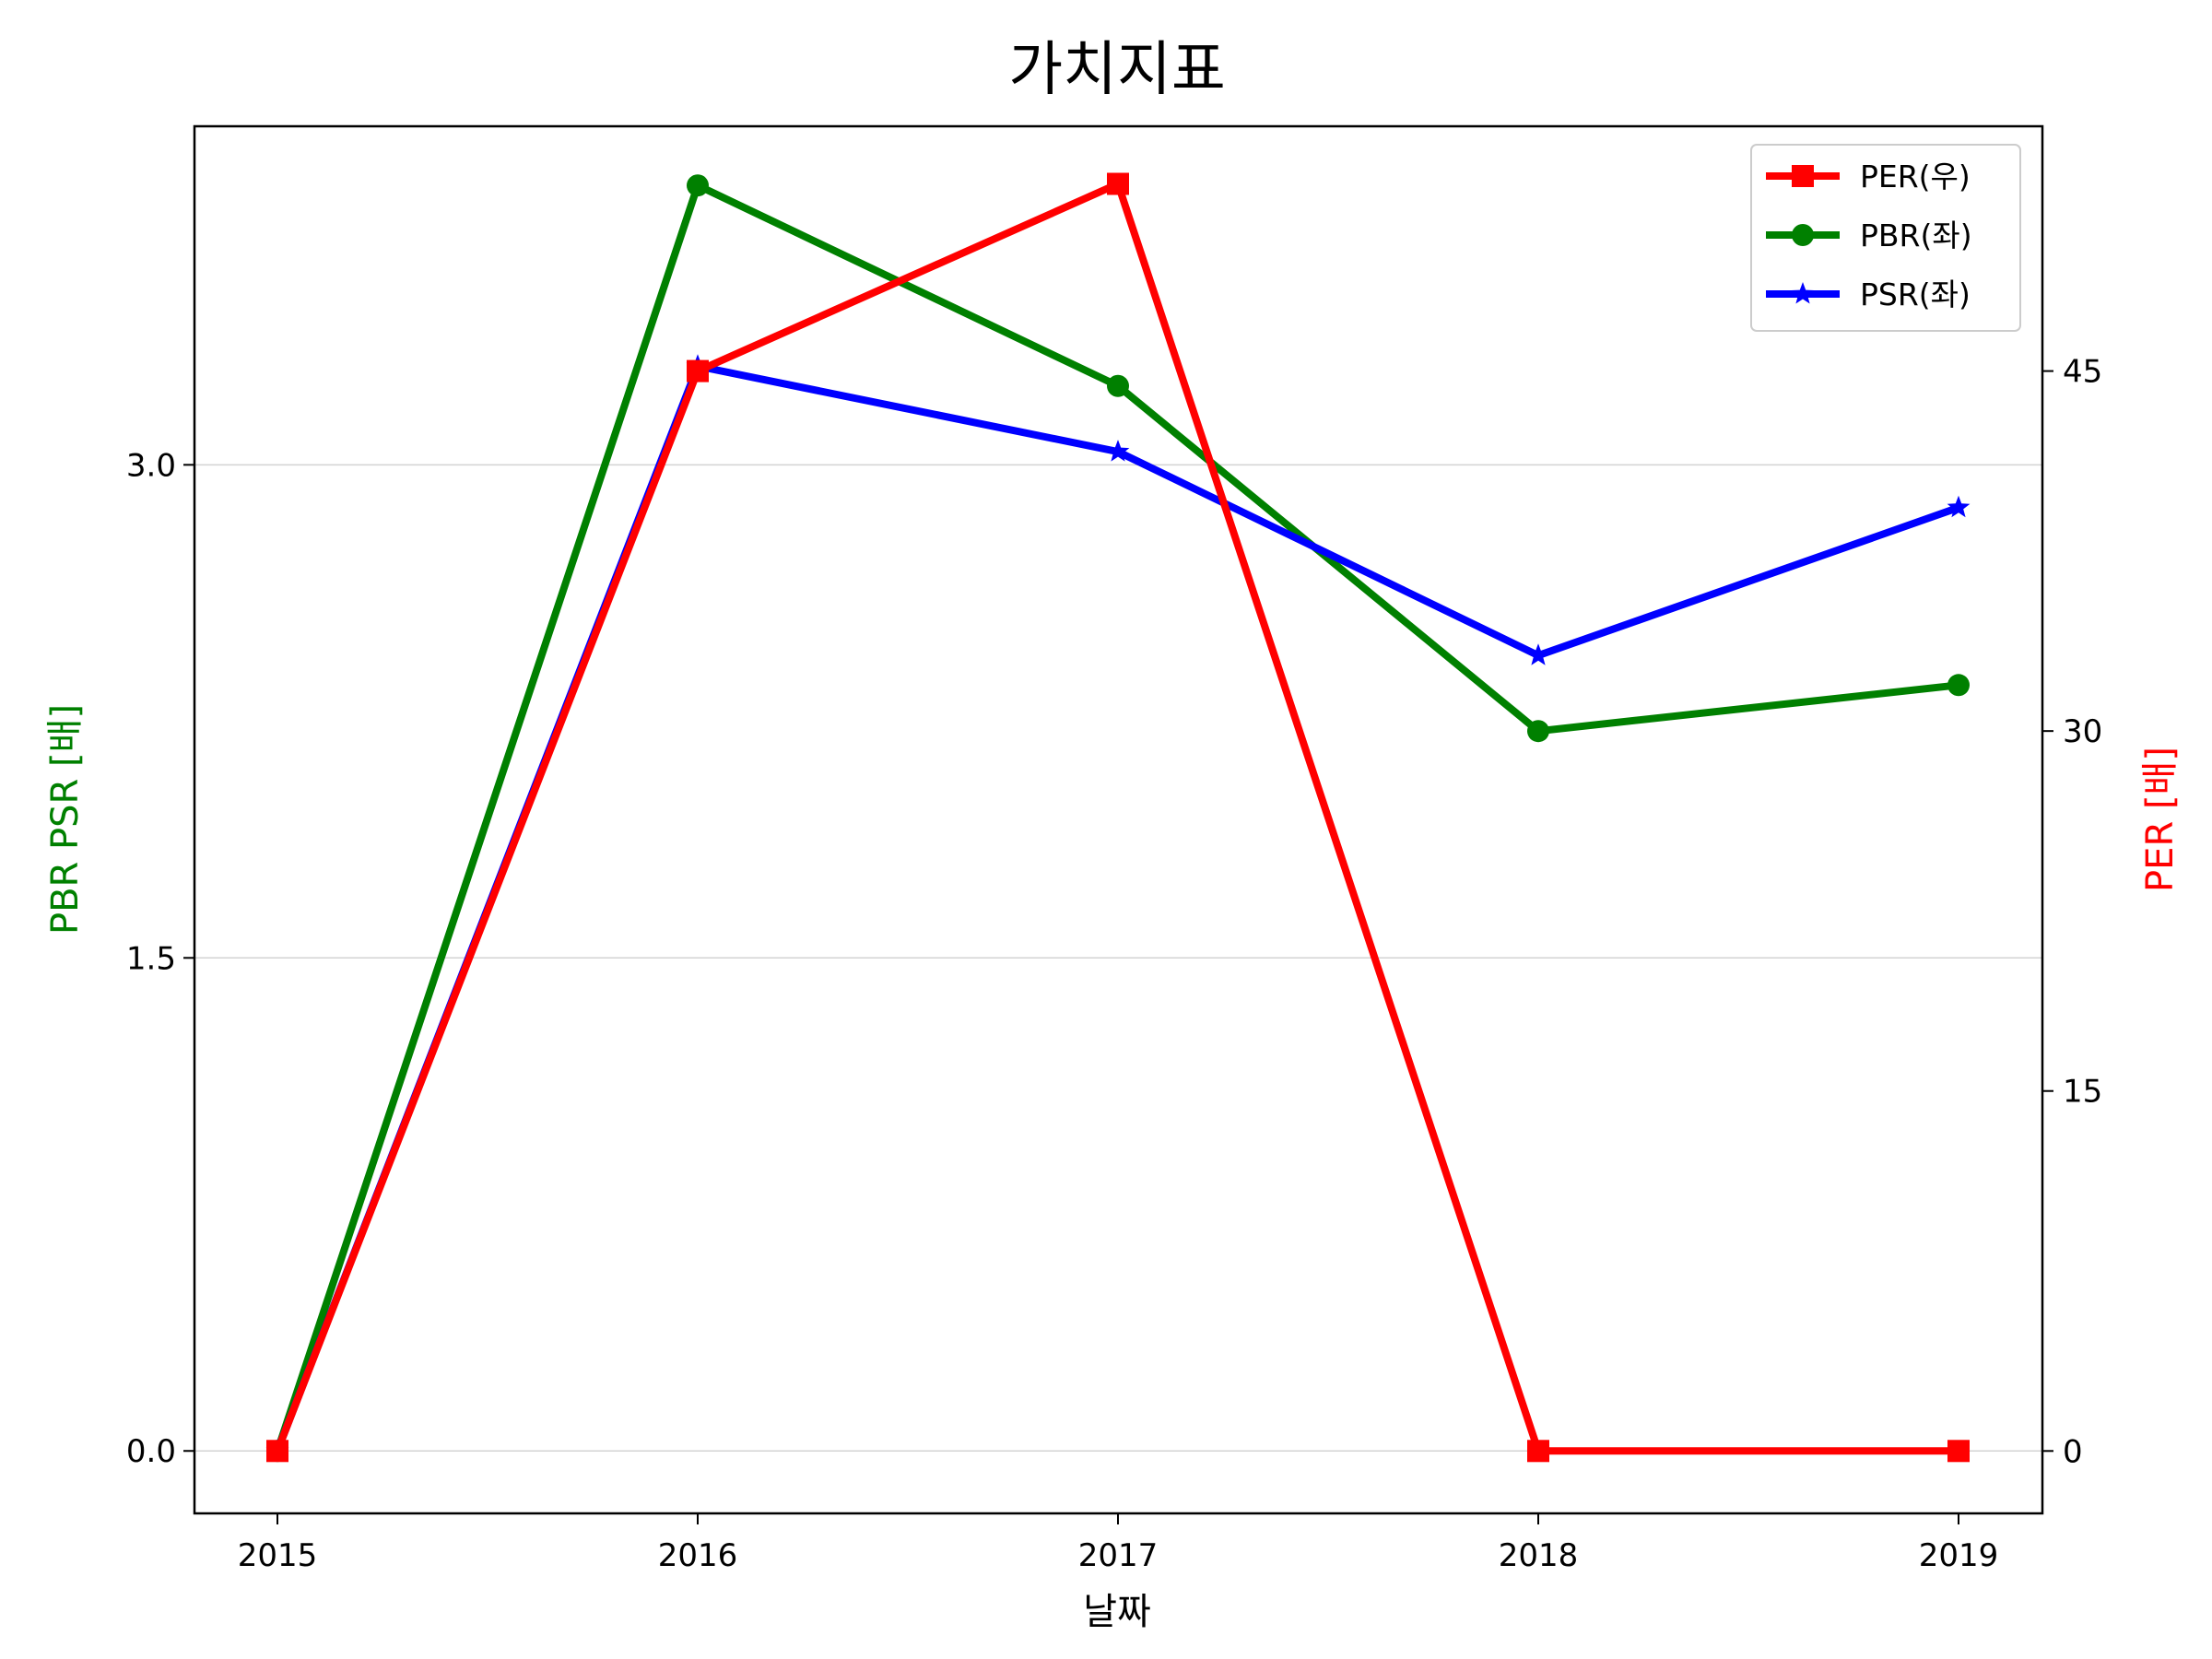 Image resolution: width=2212 pixels, height=1659 pixels. Describe the element at coordinates (2082, 1092) in the screenshot. I see `y-right-tick-label: 15` at that location.